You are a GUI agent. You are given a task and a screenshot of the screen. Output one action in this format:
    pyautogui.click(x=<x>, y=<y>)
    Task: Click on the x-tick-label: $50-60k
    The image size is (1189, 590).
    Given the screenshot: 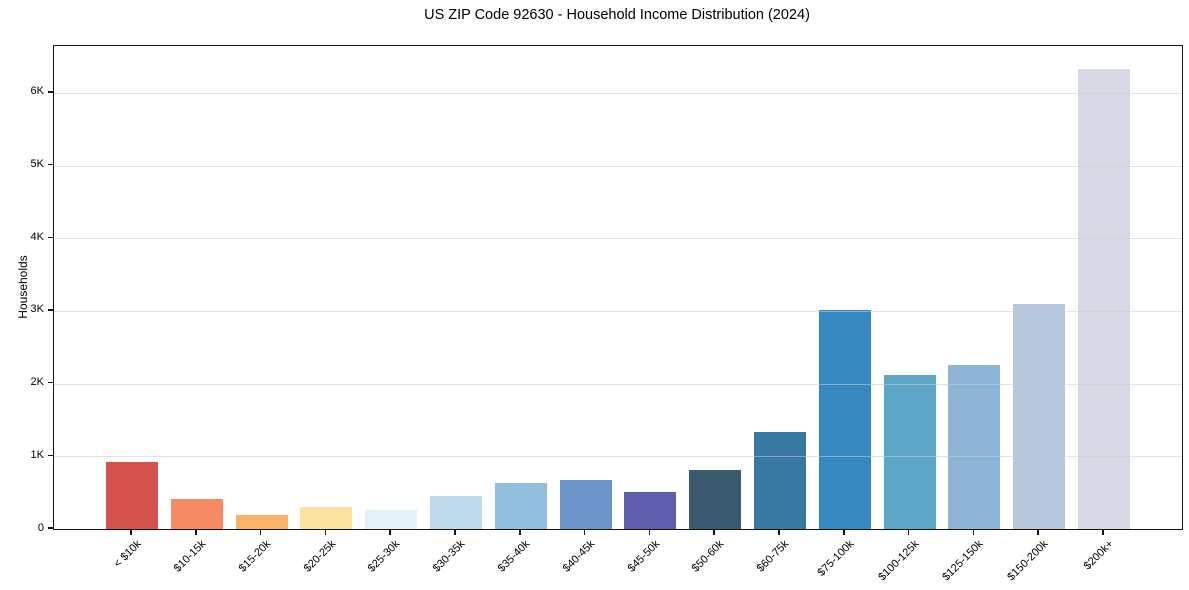 What is the action you would take?
    pyautogui.click(x=708, y=556)
    